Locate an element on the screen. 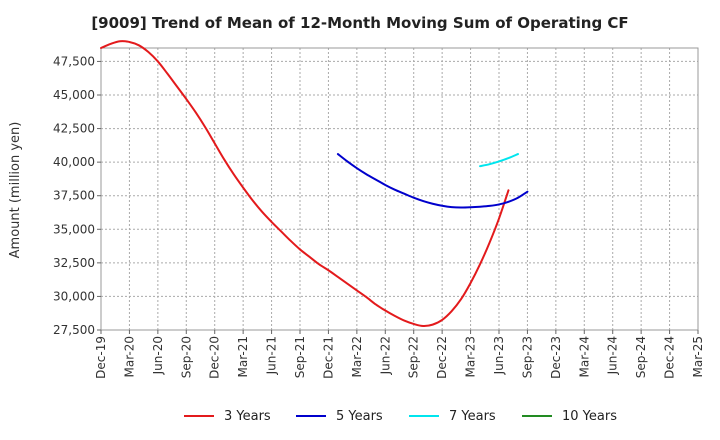 This screenshot has width=720, height=440. x-tick-label: Dec-19 is located at coordinates (101, 357).